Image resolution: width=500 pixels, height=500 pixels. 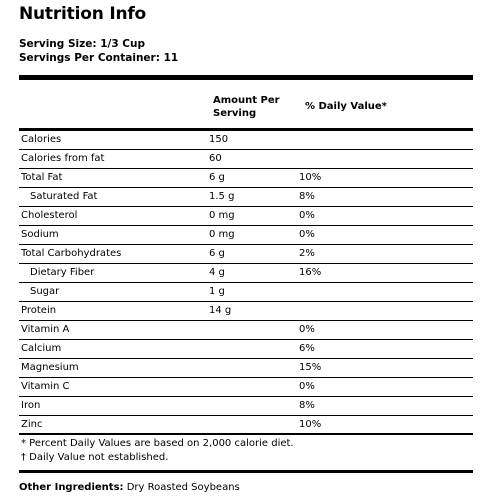 I want to click on footnote-not-established: † Daily Value not established., so click(x=95, y=457).